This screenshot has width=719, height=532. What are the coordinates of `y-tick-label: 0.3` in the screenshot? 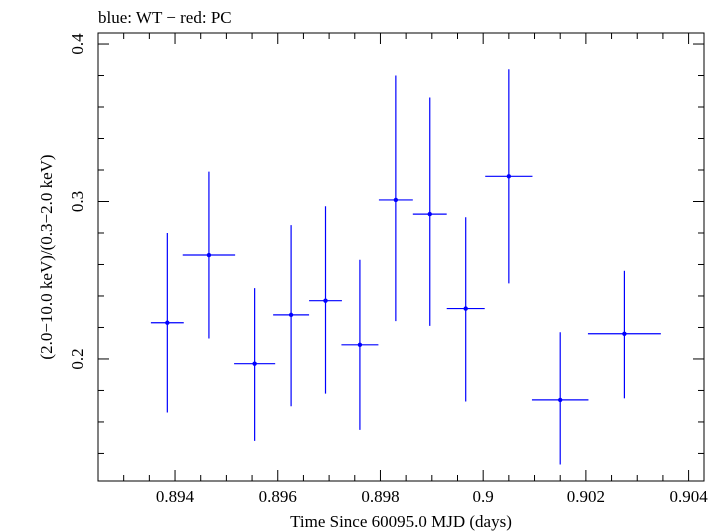 It's located at (77, 201).